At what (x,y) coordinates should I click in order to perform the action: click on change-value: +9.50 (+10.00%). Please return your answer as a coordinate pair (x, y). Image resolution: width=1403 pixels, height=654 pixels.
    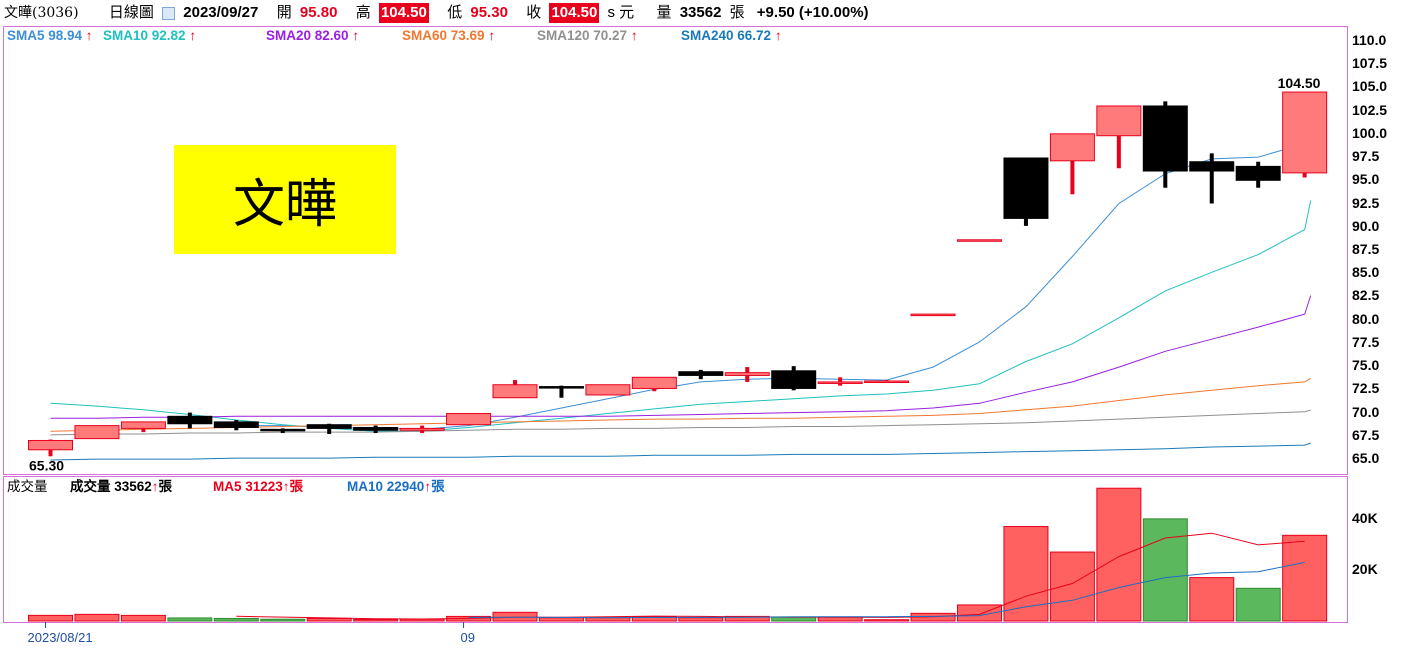
    Looking at the image, I should click on (812, 12).